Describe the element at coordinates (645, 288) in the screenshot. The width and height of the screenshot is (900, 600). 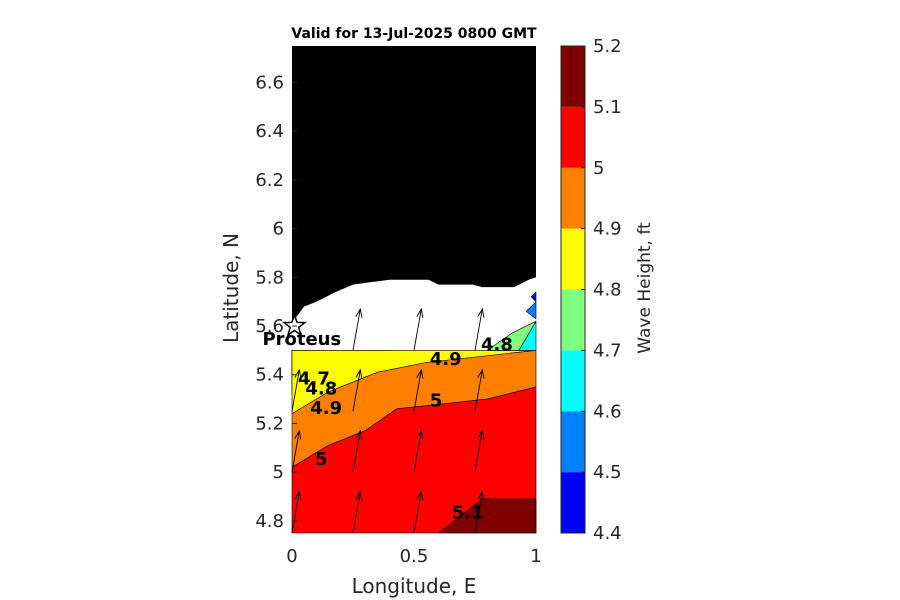
I see `colorbar-label: Wave Height, ft` at that location.